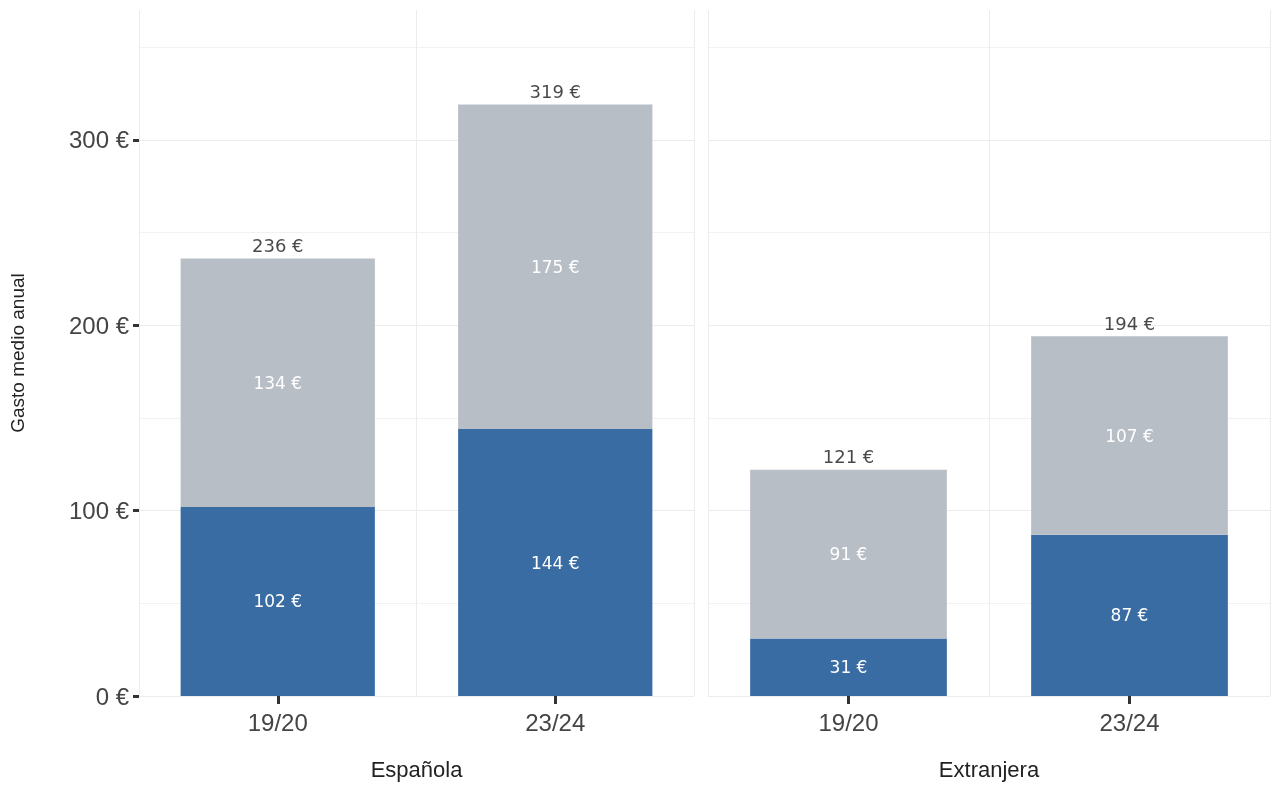 This screenshot has width=1276, height=812. Describe the element at coordinates (277, 245) in the screenshot. I see `total-label: 236 €` at that location.